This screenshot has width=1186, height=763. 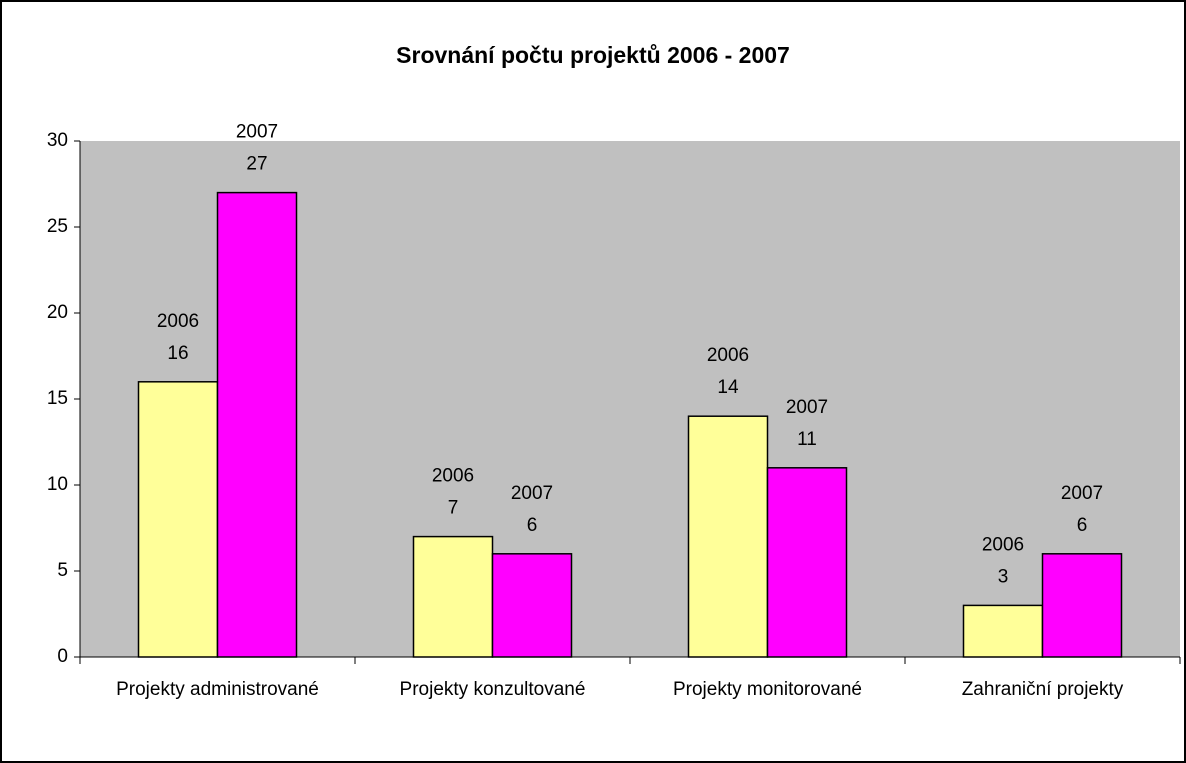 What do you see at coordinates (217, 689) in the screenshot?
I see `x-tick-label: Projekty administrované` at bounding box center [217, 689].